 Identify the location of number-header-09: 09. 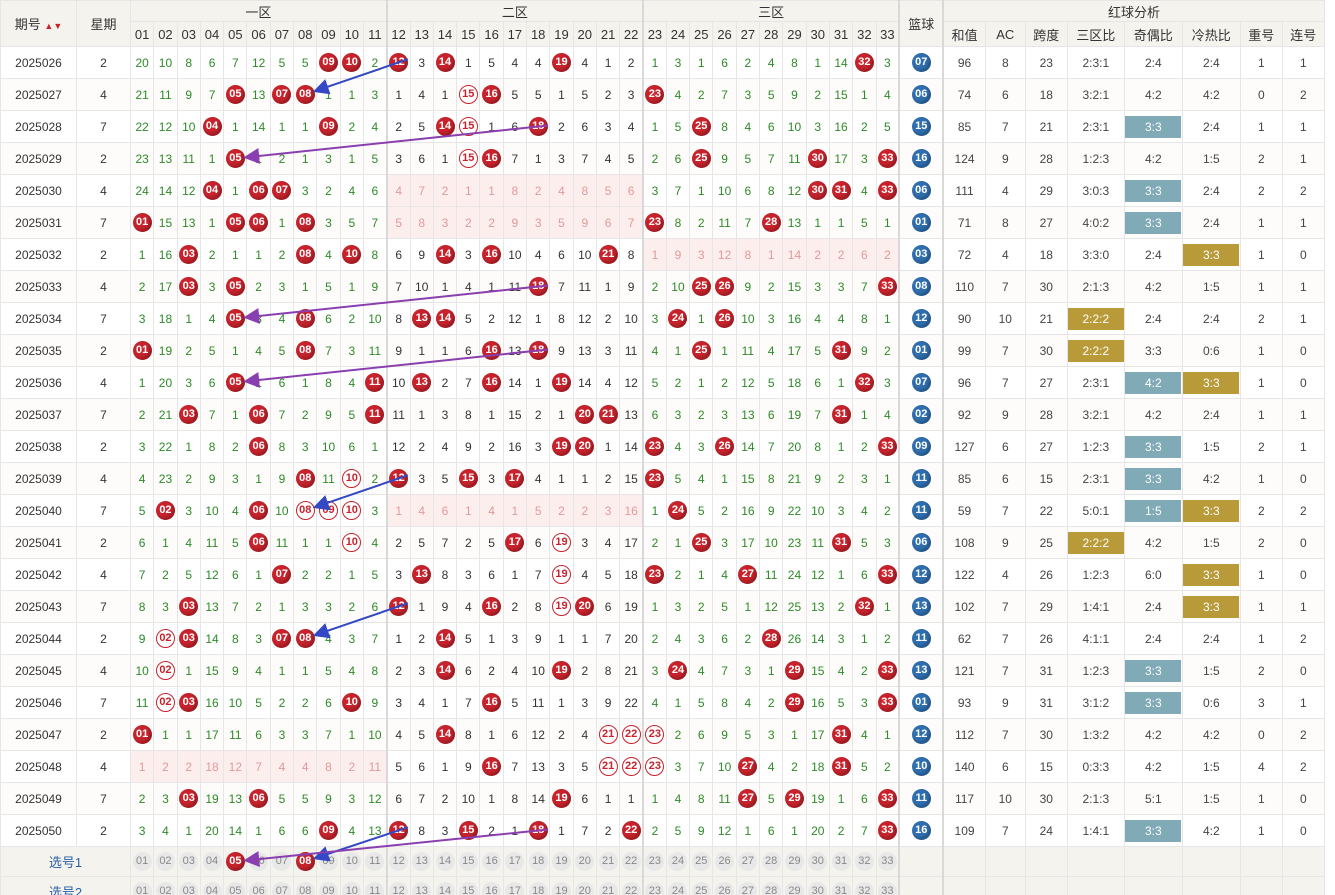
(328, 34).